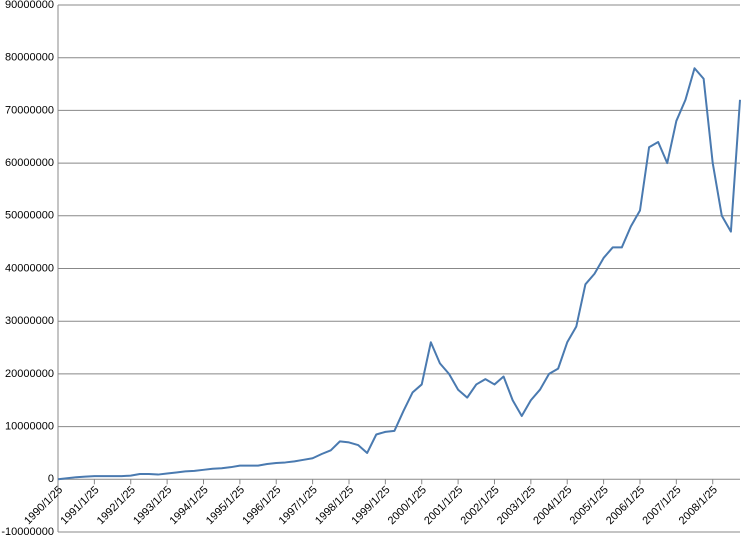 The image size is (746, 542). I want to click on y-tick-label: 20000000, so click(29, 374).